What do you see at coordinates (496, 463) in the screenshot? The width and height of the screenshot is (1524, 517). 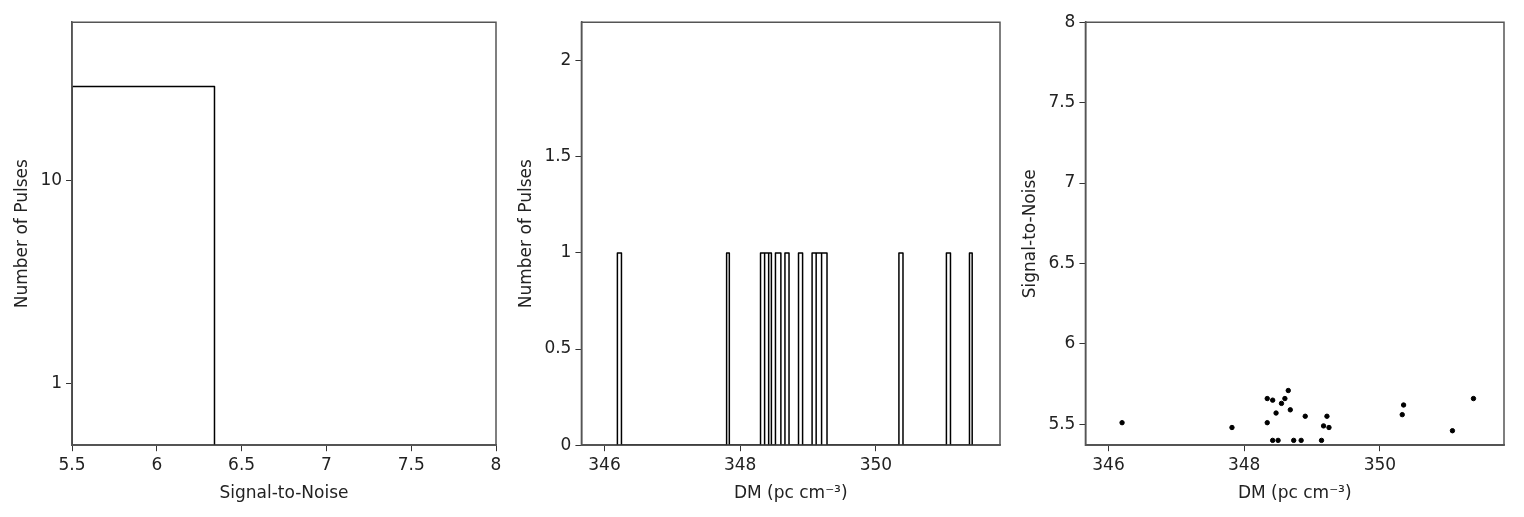 I see `x-tick-label: 8` at bounding box center [496, 463].